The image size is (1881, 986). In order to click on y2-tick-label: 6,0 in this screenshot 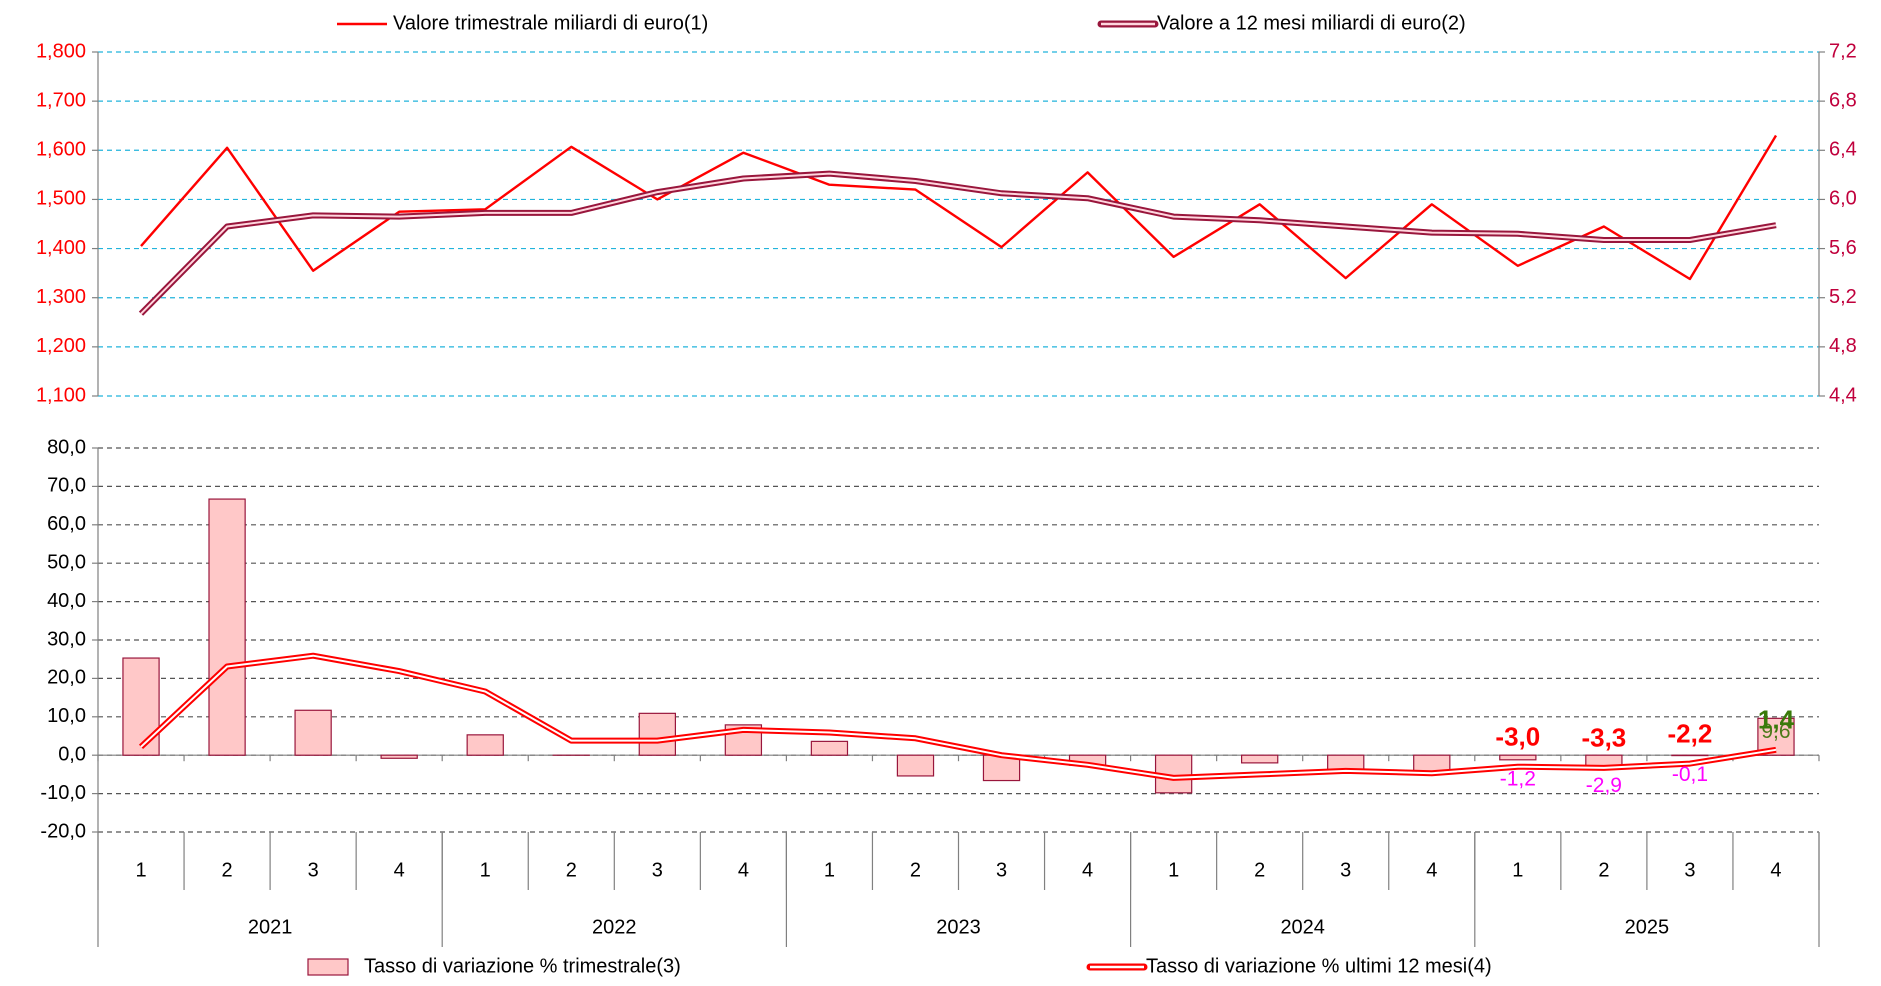, I will do `click(1843, 199)`.